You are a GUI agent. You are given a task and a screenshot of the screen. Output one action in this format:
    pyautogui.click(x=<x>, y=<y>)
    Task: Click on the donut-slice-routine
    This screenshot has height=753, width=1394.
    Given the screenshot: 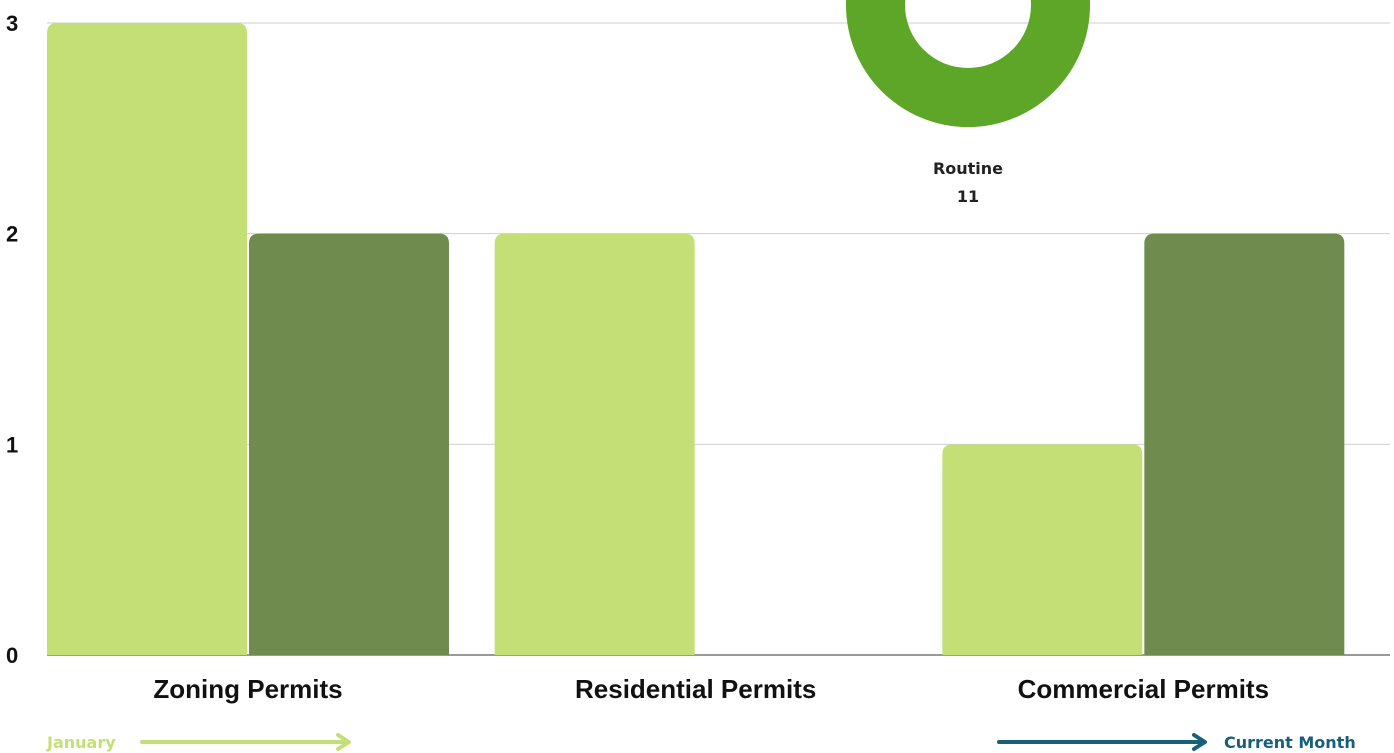 What is the action you would take?
    pyautogui.click(x=968, y=63)
    